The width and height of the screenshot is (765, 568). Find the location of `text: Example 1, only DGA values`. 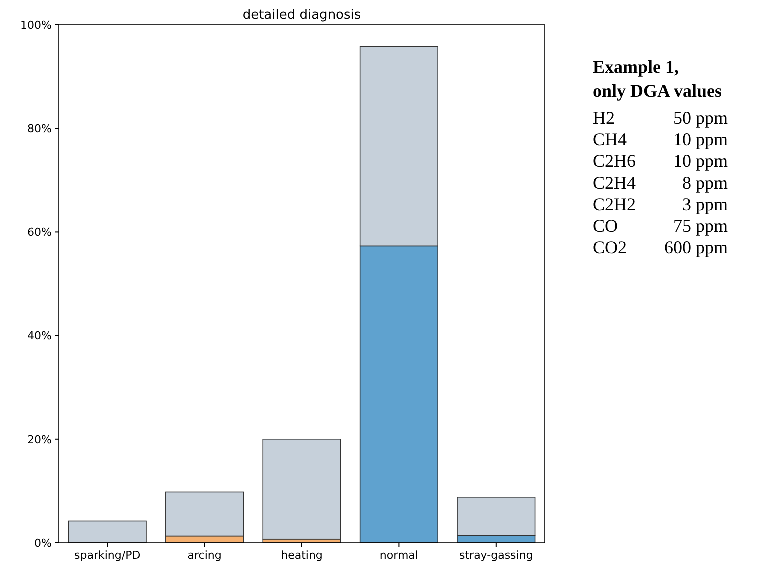

text: Example 1, only DGA values is located at coordinates (657, 79).